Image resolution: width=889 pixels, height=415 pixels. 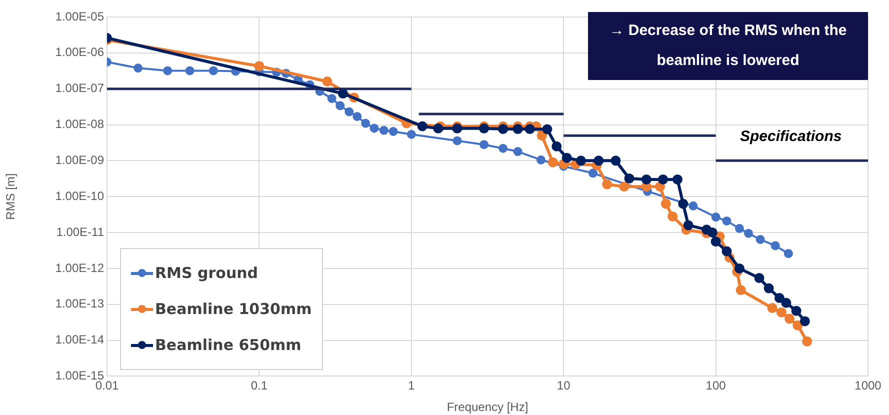 I want to click on y-tick-label: 1.00E-10, so click(x=79, y=195).